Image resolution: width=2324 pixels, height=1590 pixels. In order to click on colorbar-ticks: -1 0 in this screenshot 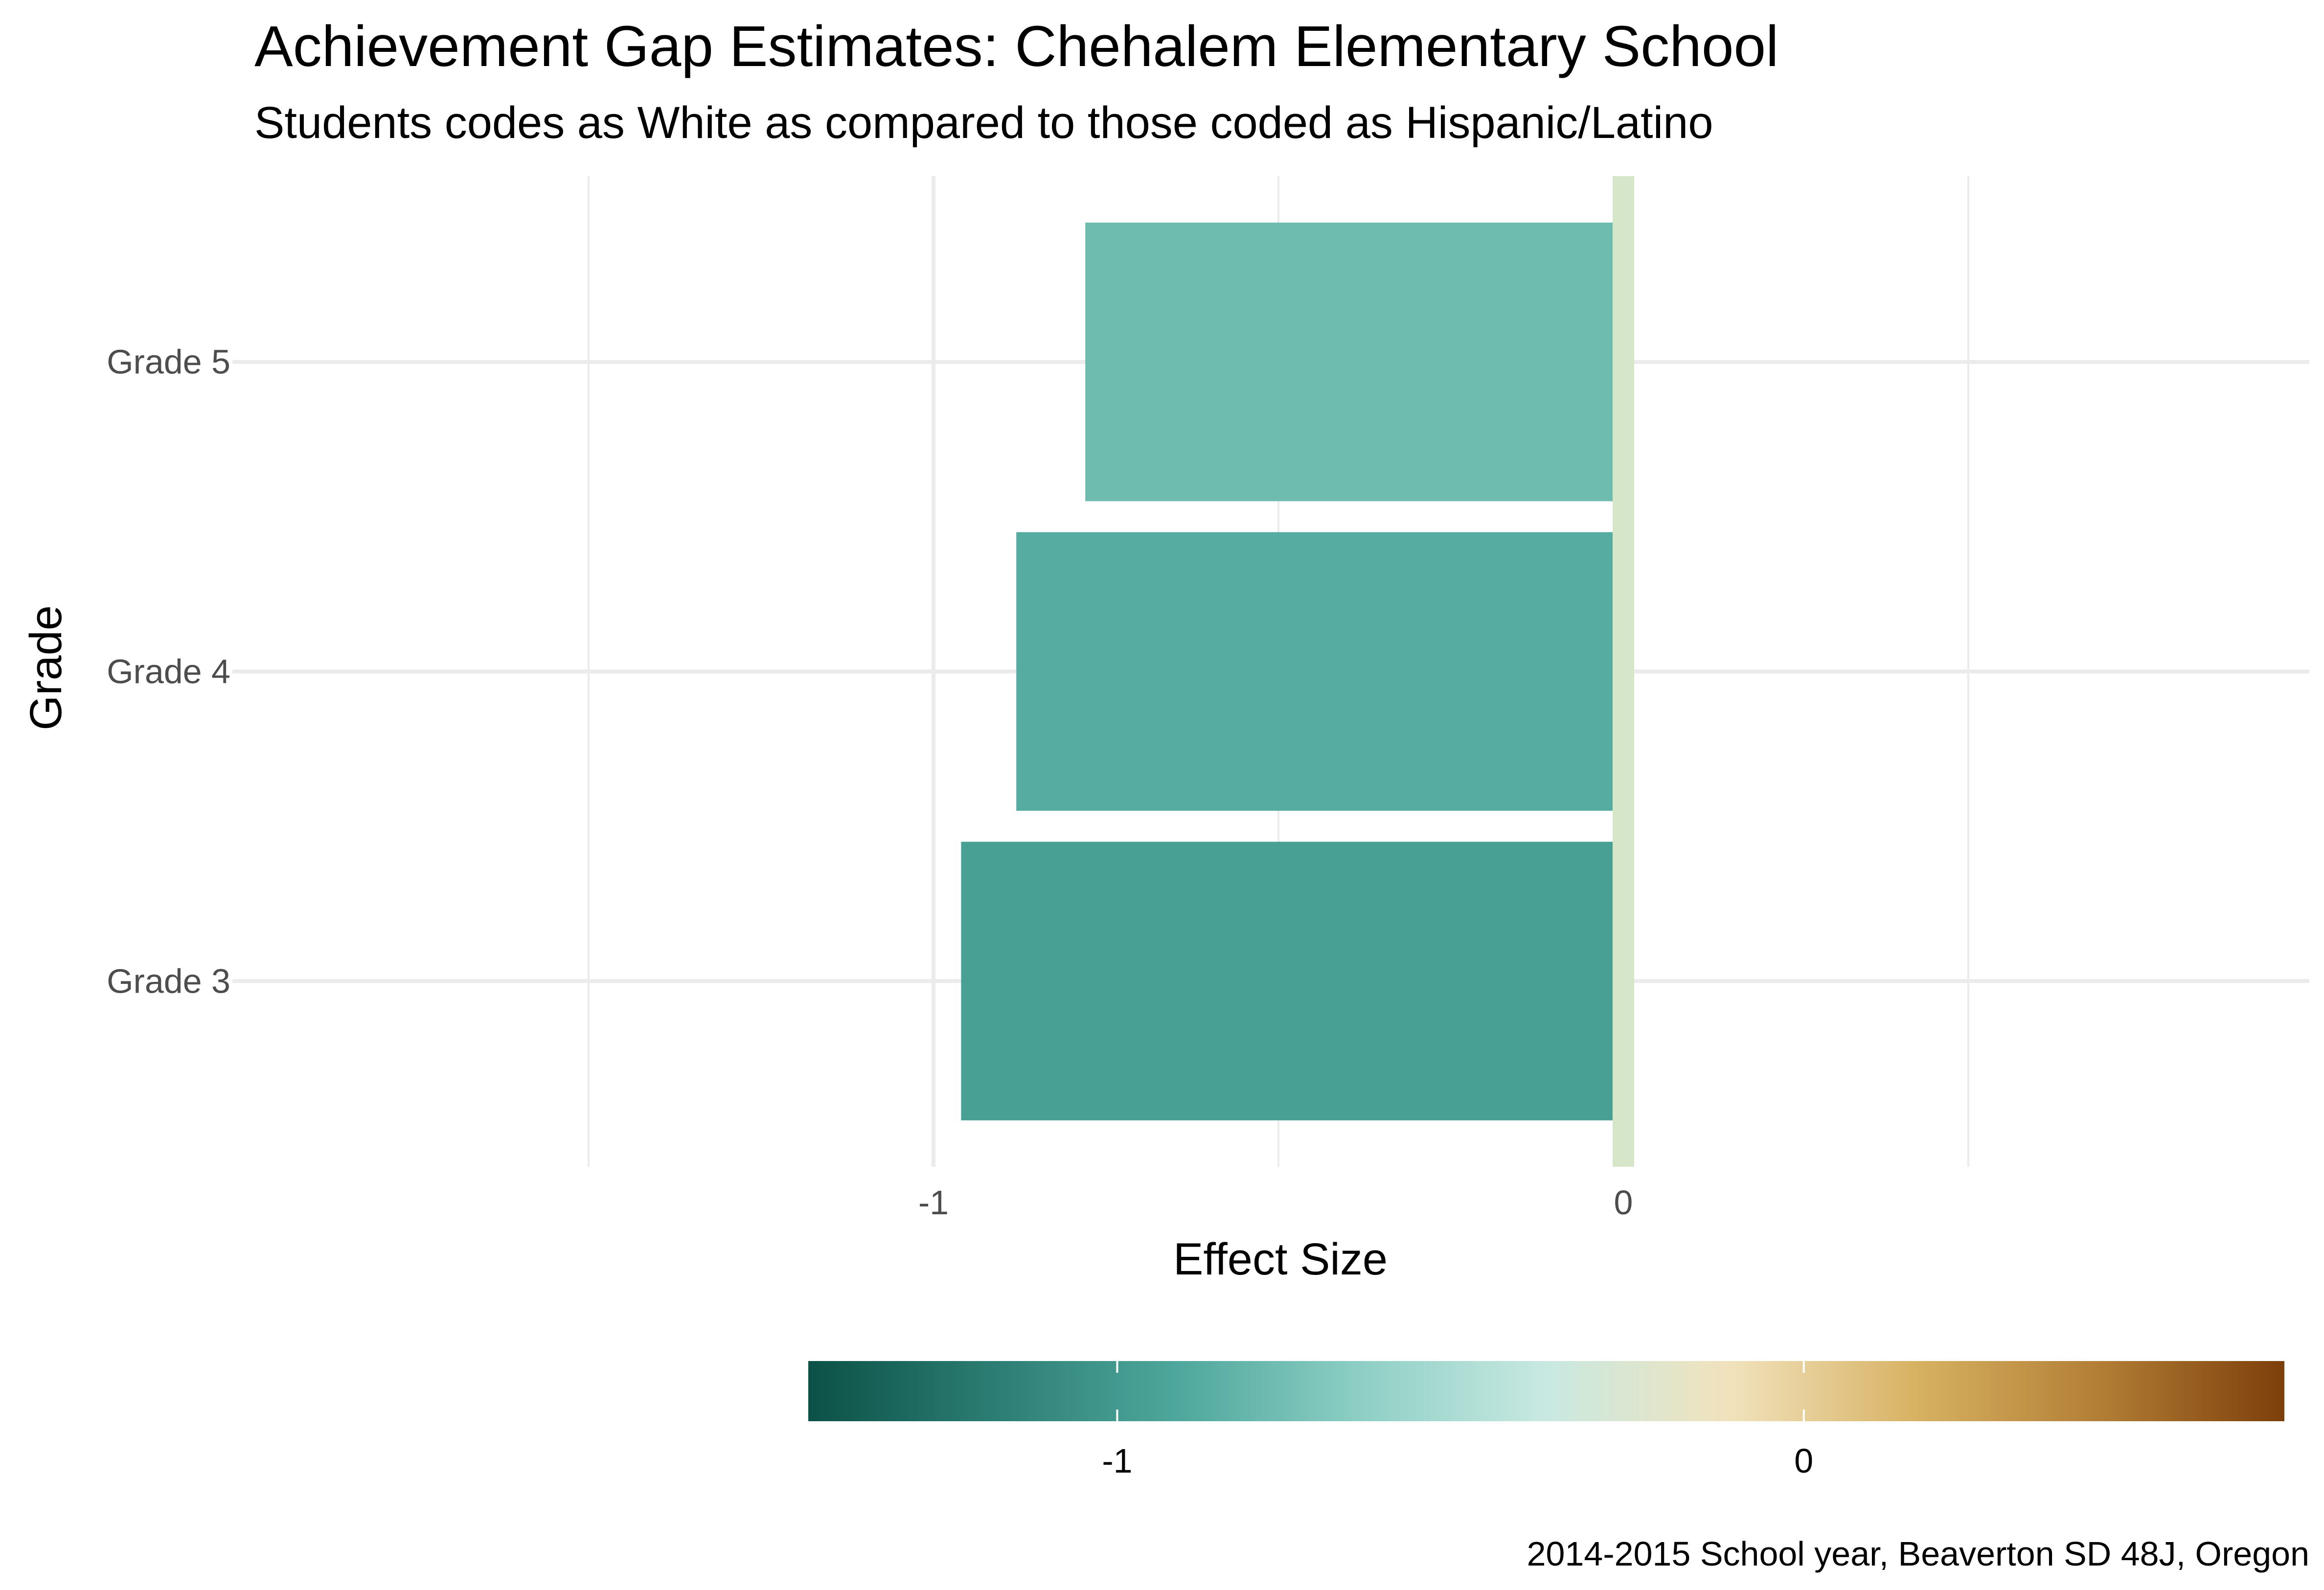, I will do `click(1457, 1421)`.